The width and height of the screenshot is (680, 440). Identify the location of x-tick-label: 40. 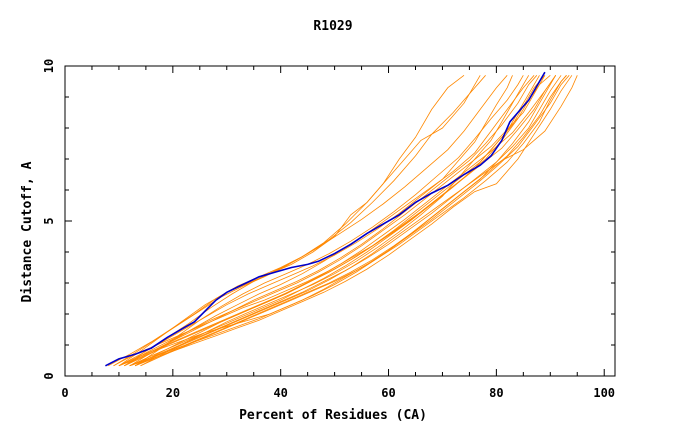
(280, 393).